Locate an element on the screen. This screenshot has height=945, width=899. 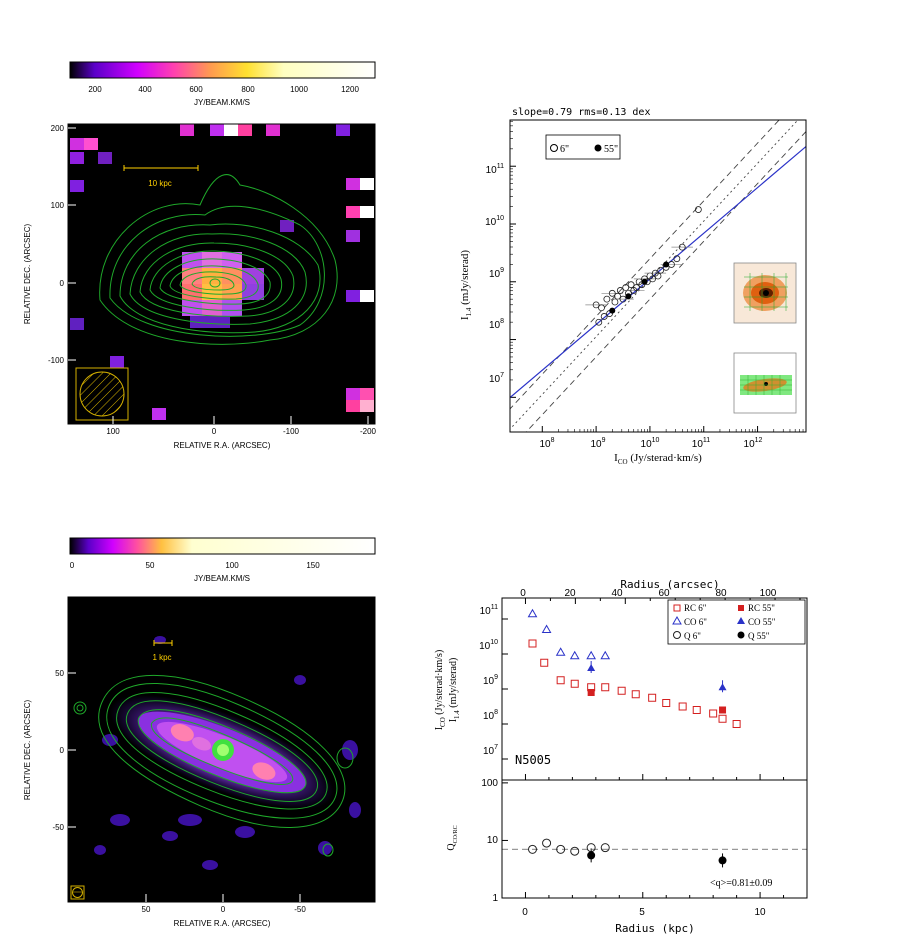
legend-label: CO 6" is located at coordinates (695, 622).